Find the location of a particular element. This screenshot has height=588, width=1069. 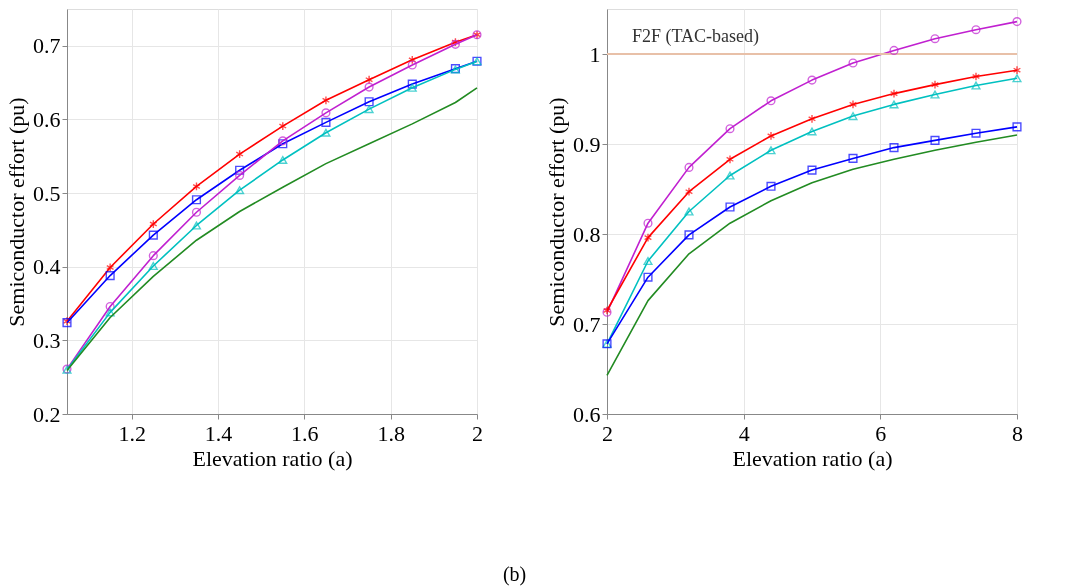

y-tick-label: 0.8 is located at coordinates (587, 234).